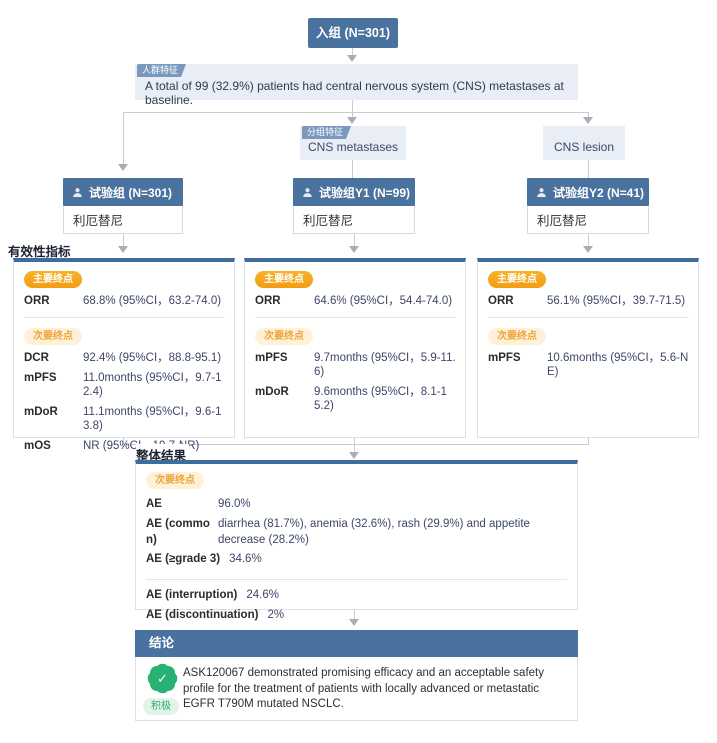 The width and height of the screenshot is (717, 743). I want to click on group-title: 试验组 (N=301), so click(131, 192).